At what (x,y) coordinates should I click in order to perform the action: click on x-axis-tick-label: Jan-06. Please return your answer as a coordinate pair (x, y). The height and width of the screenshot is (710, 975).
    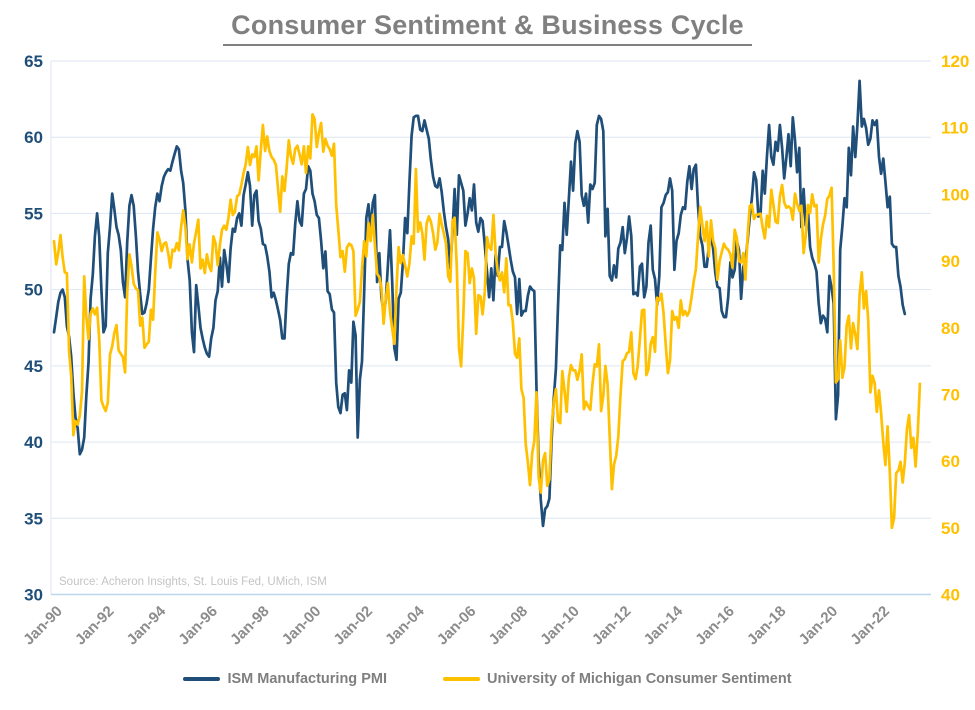
    Looking at the image, I should click on (457, 626).